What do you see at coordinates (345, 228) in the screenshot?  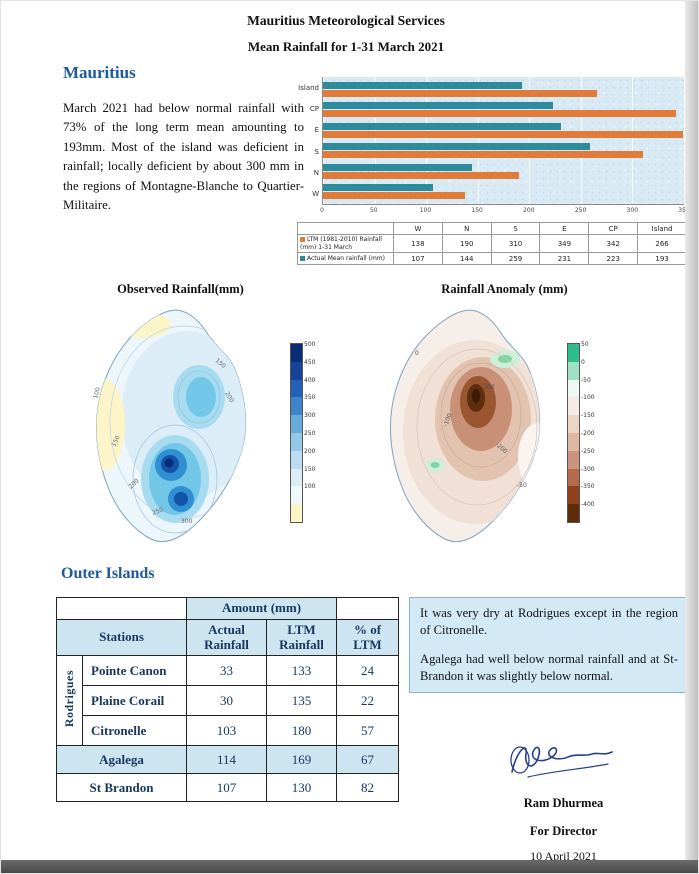 I see `rainfall-table-corner-cell` at bounding box center [345, 228].